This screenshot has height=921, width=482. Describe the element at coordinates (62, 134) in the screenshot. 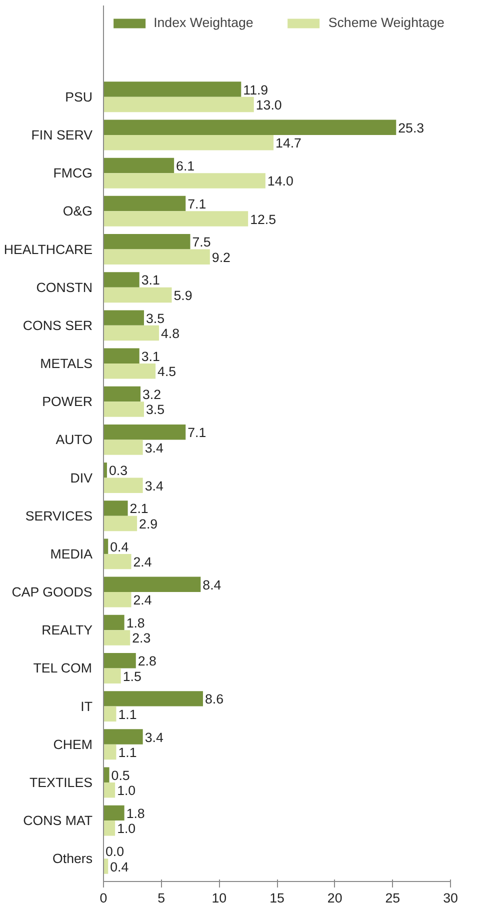

I see `y-tick-label: FIN SERV` at that location.